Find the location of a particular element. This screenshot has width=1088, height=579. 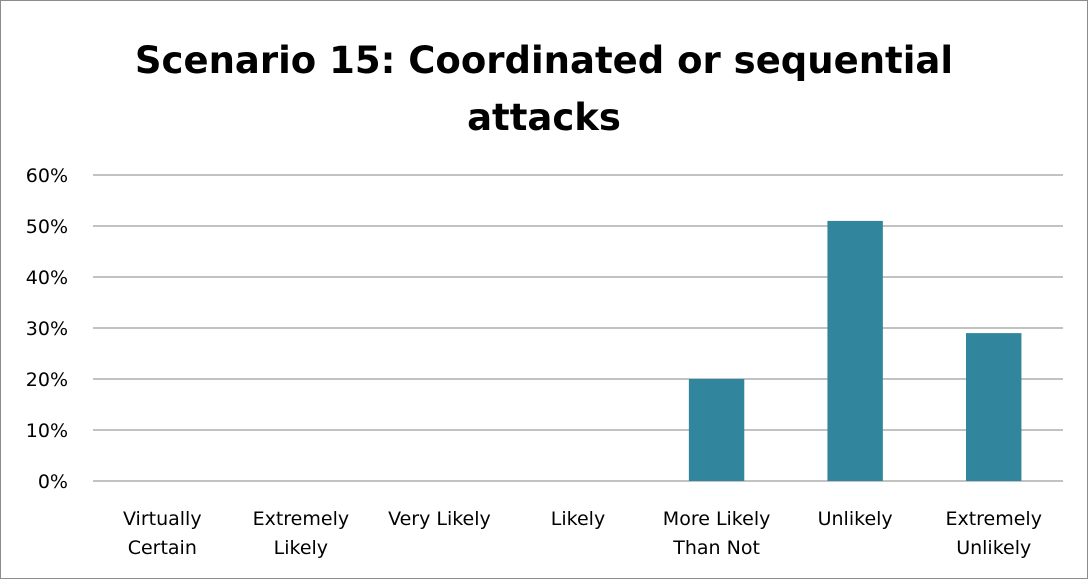

x-tick-label: Unlikely is located at coordinates (855, 519).